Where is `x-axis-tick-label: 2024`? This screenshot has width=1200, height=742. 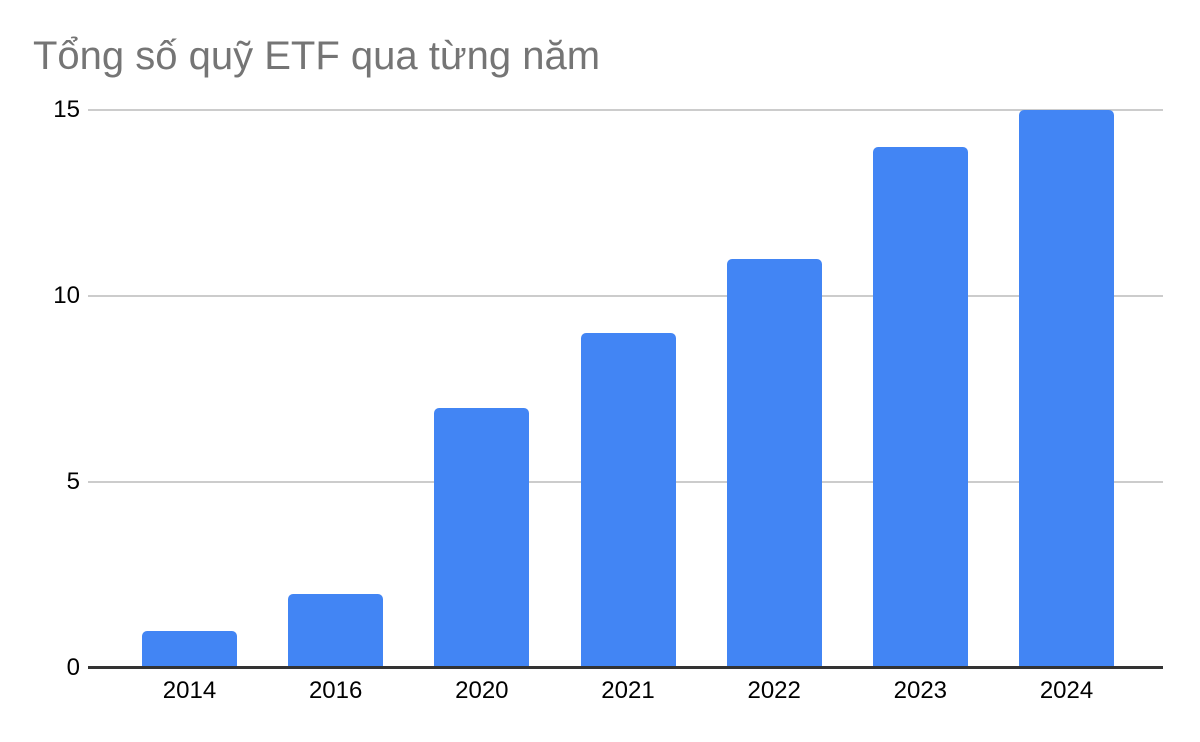 x-axis-tick-label: 2024 is located at coordinates (1066, 690).